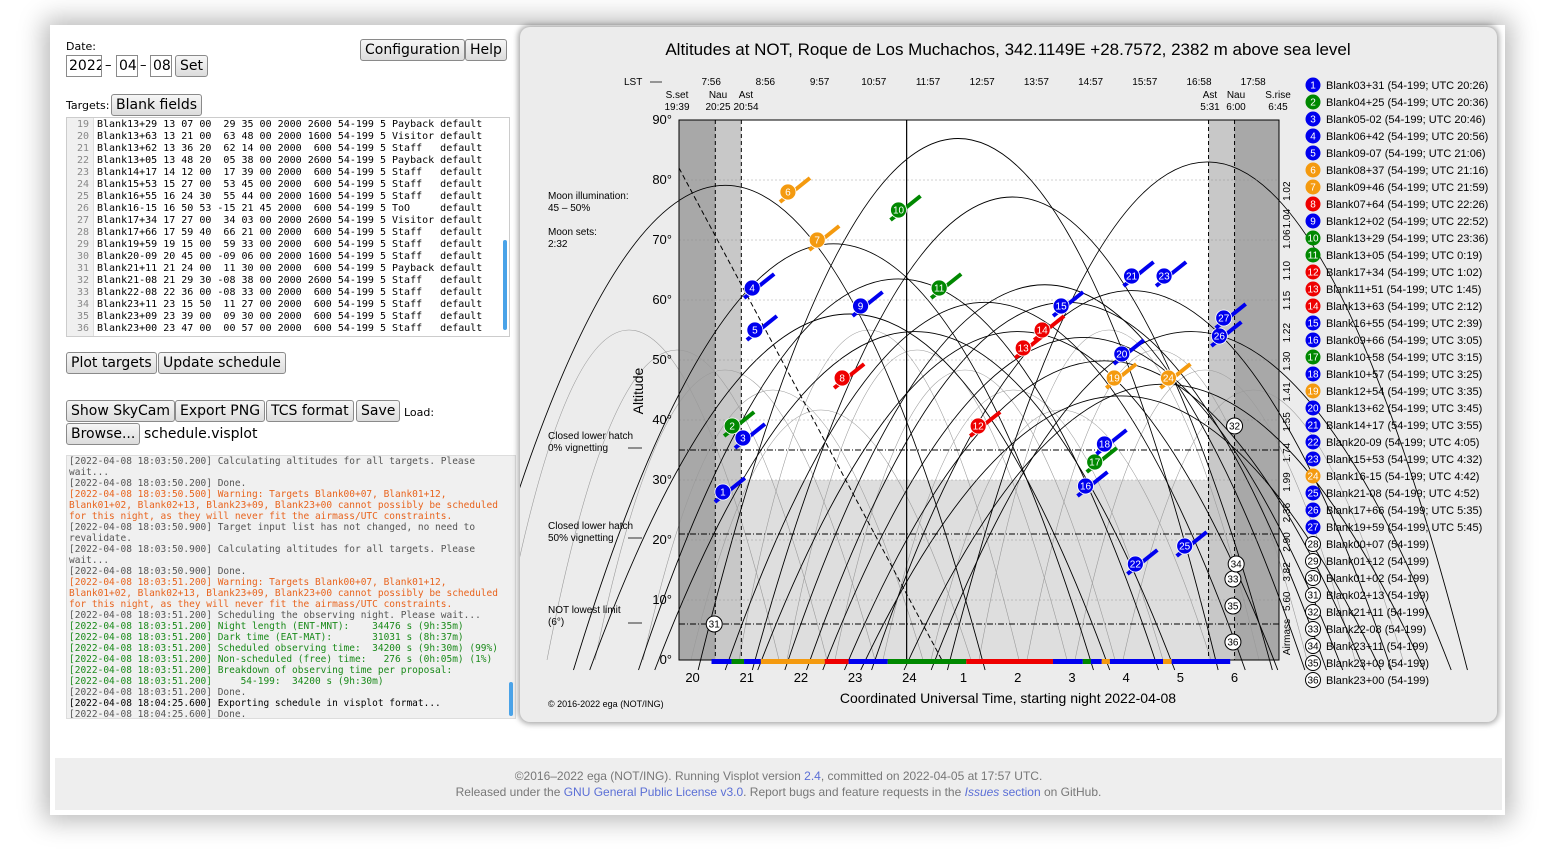  I want to click on y-tick: 50°, so click(662, 359).